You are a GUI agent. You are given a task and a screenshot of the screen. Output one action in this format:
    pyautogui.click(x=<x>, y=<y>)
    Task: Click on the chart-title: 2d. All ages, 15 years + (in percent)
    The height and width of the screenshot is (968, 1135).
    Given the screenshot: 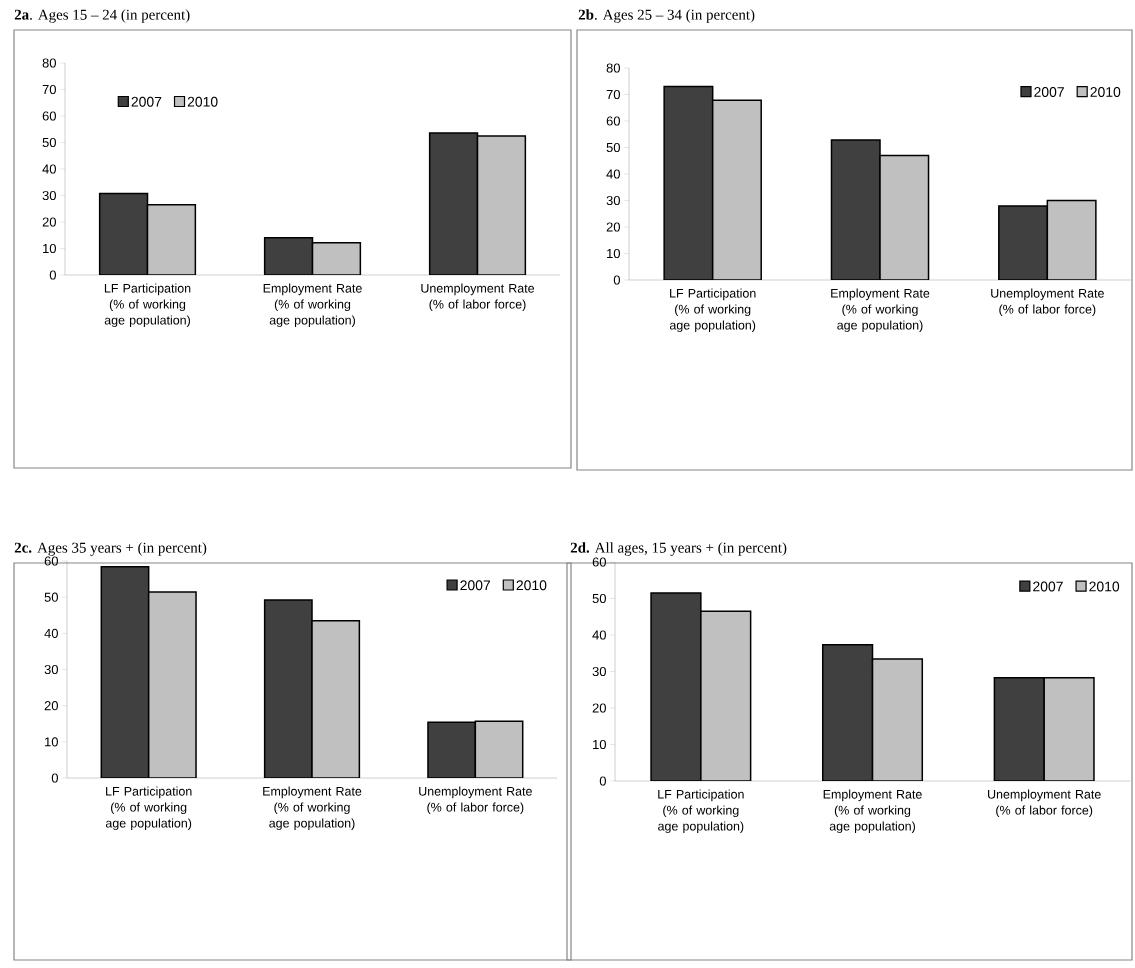 What is the action you would take?
    pyautogui.click(x=678, y=549)
    